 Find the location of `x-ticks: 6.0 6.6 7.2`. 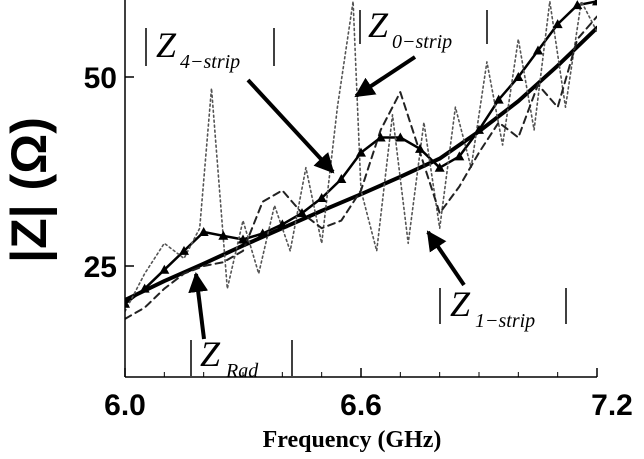

x-ticks: 6.0 6.6 7.2 is located at coordinates (368, 395).